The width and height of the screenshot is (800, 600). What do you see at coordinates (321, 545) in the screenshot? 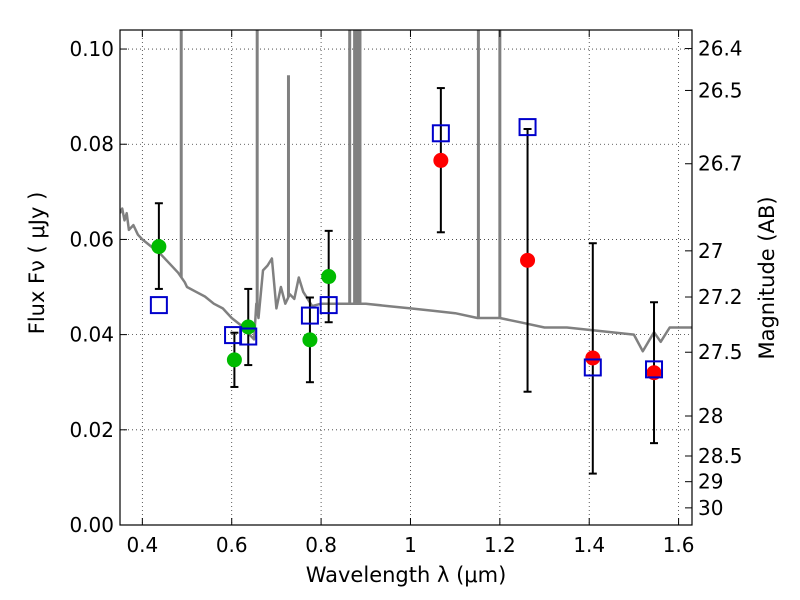
I see `x-tick-label: 0.8` at bounding box center [321, 545].